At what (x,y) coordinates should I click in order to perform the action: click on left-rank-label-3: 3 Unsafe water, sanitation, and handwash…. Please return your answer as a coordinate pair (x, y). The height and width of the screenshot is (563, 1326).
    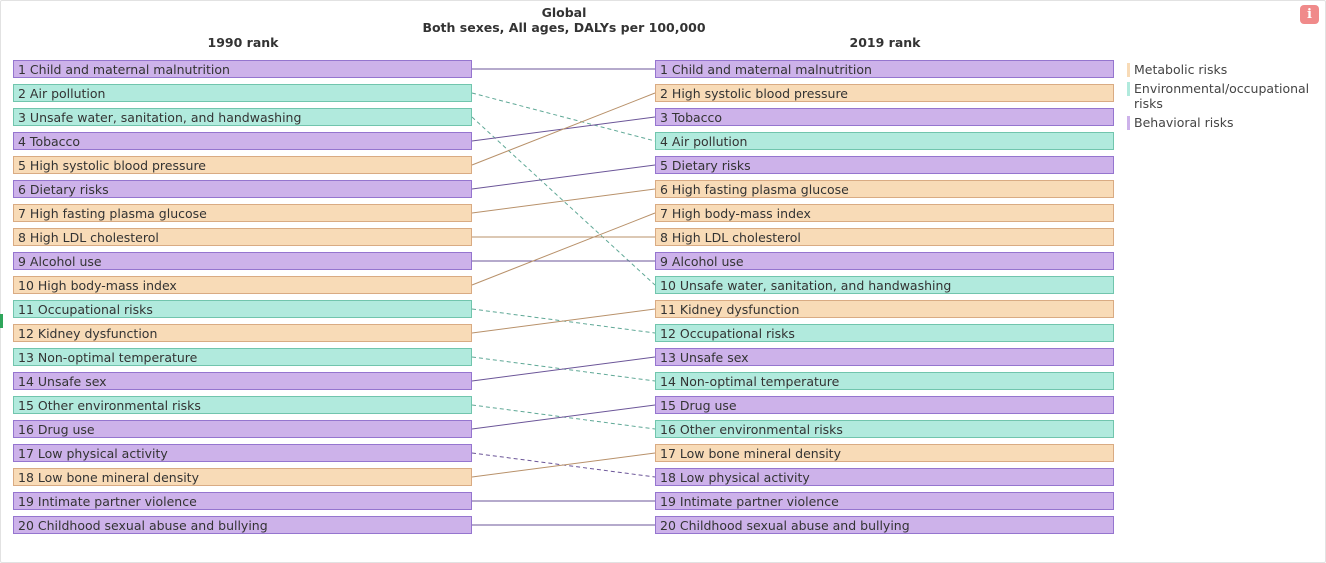
    Looking at the image, I should click on (160, 117).